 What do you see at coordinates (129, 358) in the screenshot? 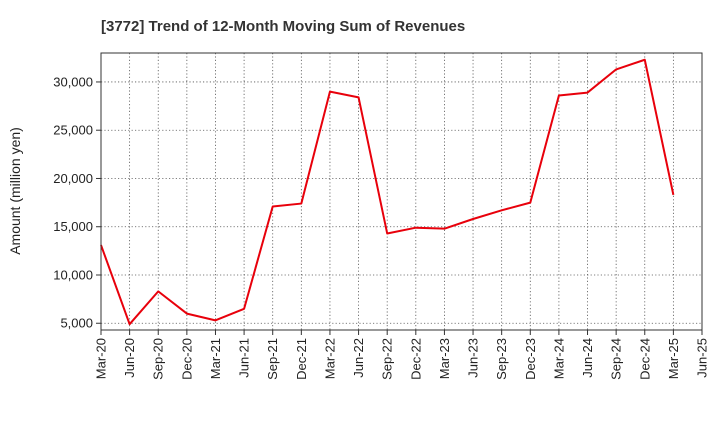
I see `x-tick-label: Jun-20` at bounding box center [129, 358].